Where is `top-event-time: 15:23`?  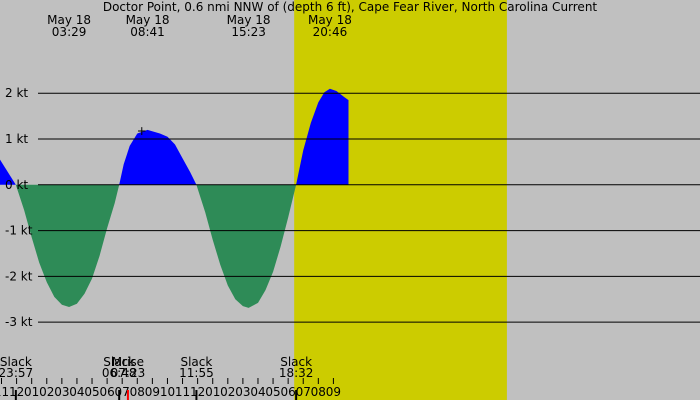
top-event-time: 15:23 is located at coordinates (248, 32).